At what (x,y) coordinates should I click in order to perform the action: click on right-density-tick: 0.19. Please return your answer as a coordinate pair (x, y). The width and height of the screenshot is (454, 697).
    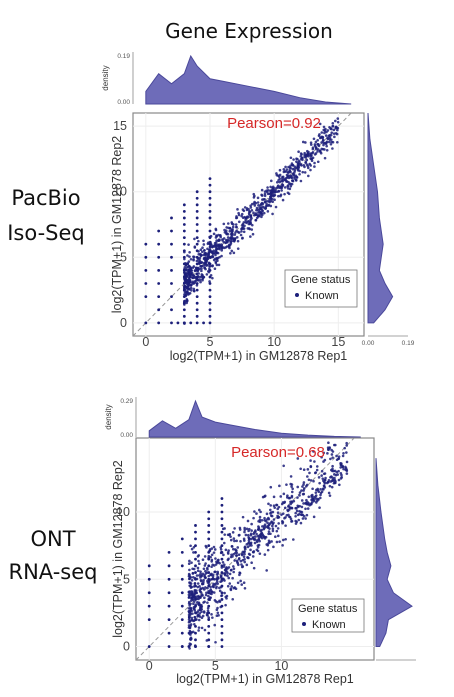
    Looking at the image, I should click on (408, 343).